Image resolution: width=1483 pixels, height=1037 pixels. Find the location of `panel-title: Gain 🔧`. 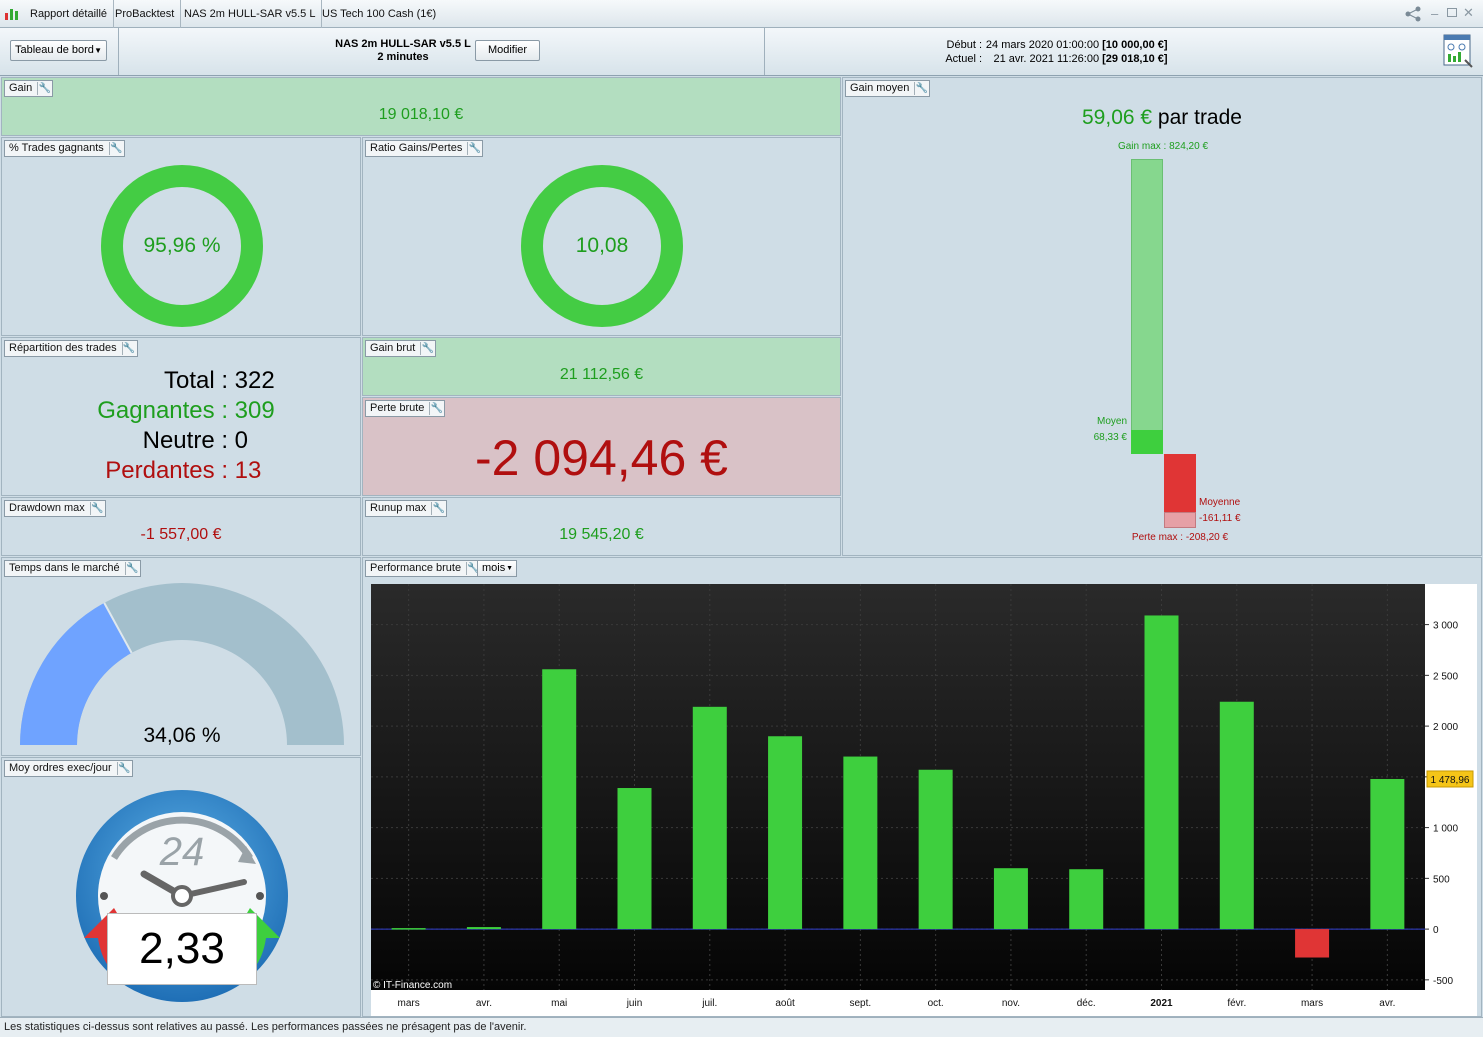

panel-title: Gain 🔧 is located at coordinates (29, 88).